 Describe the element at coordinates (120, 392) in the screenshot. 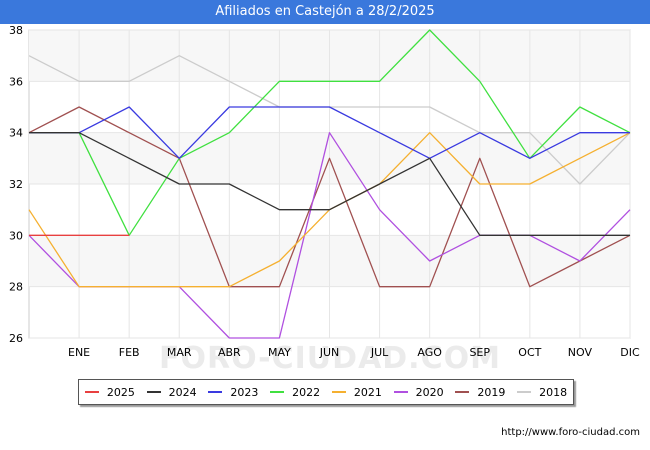

I see `legend-label: 2025` at that location.